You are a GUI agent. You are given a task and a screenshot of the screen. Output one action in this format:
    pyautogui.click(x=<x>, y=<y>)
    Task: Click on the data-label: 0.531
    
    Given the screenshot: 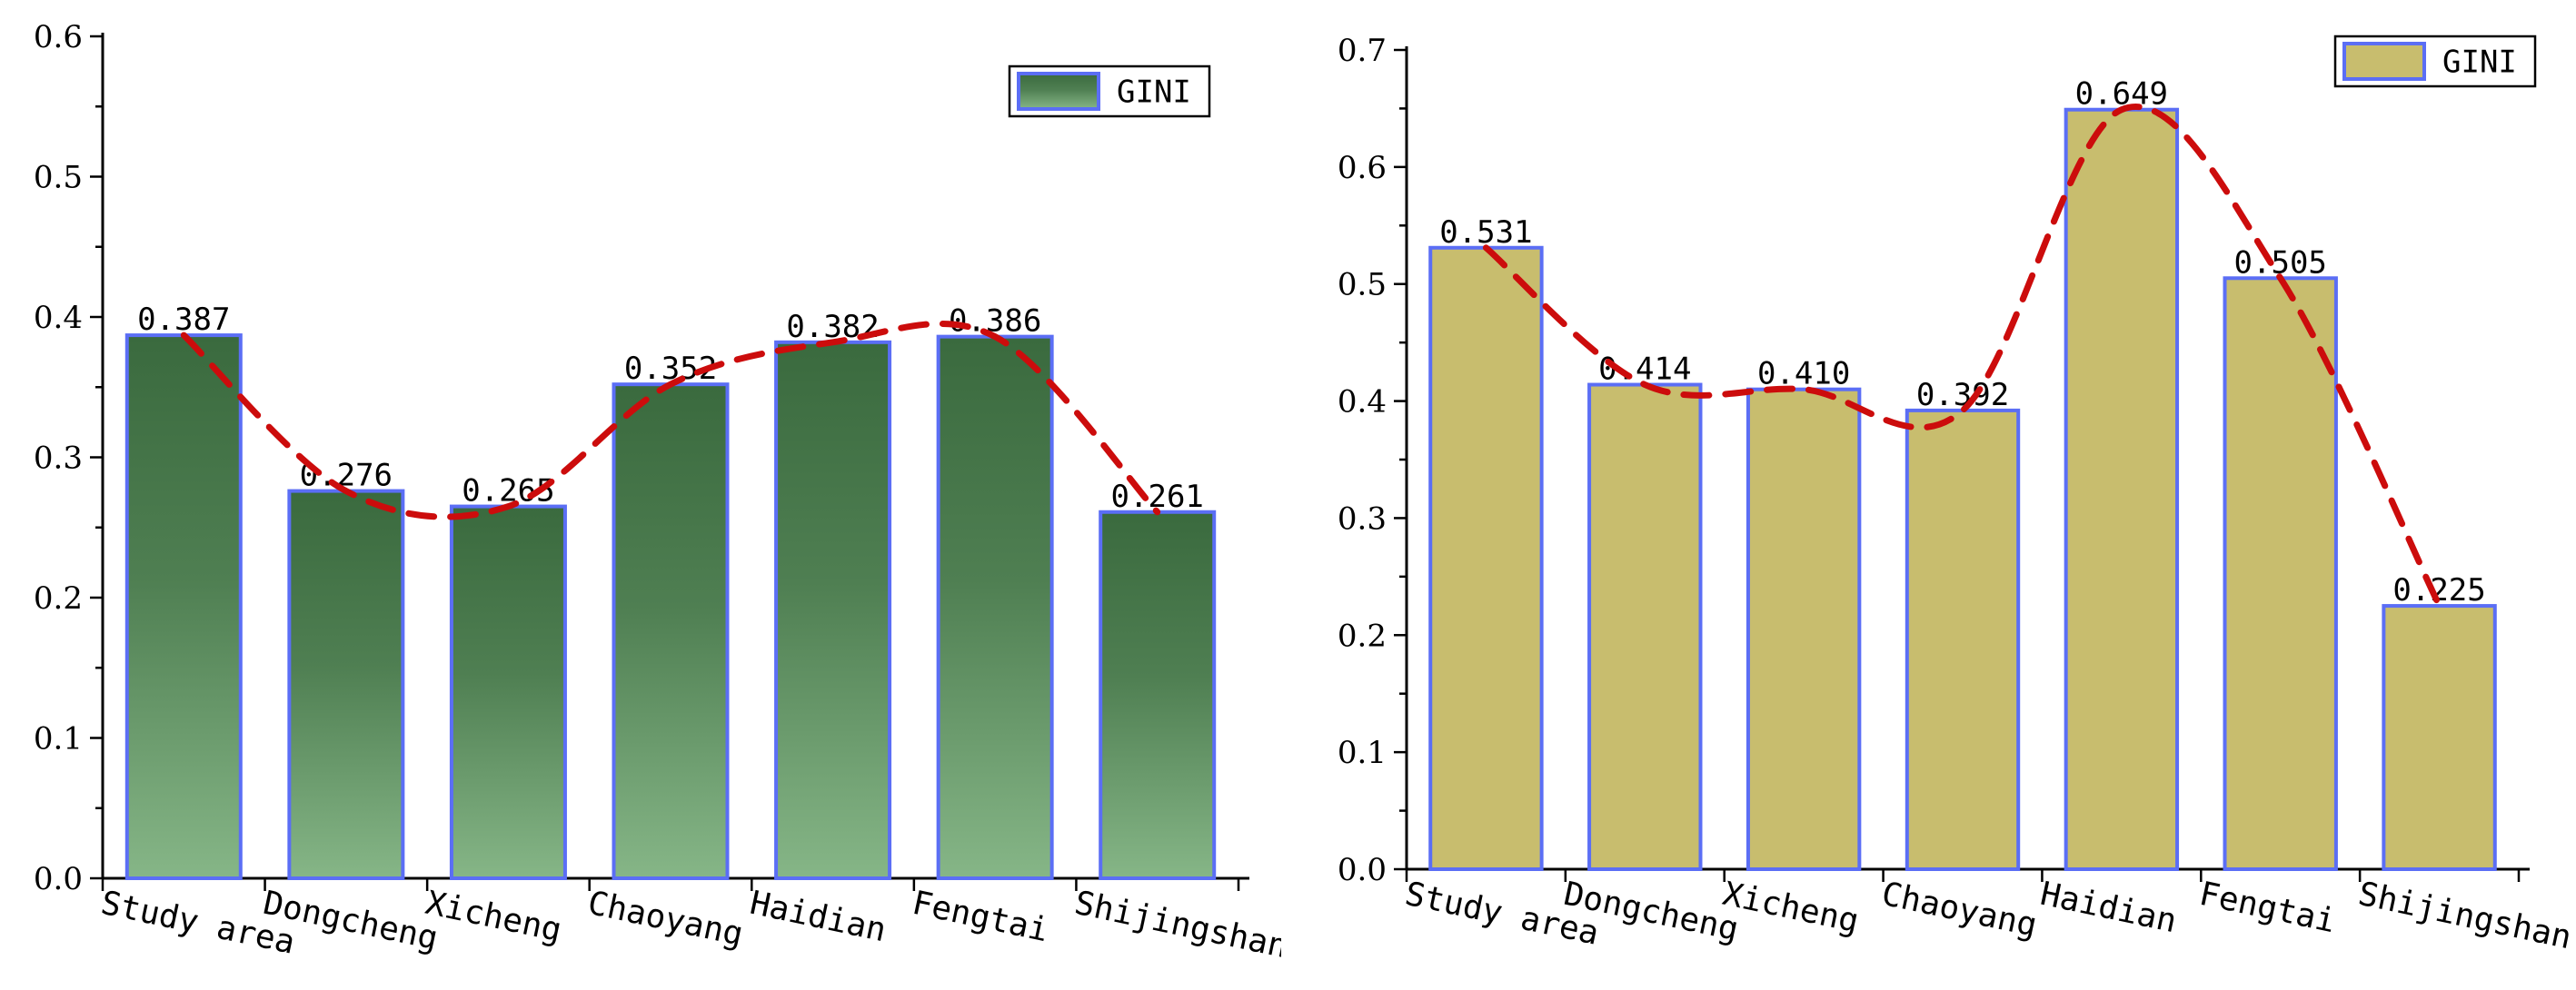 What is the action you would take?
    pyautogui.click(x=1485, y=232)
    